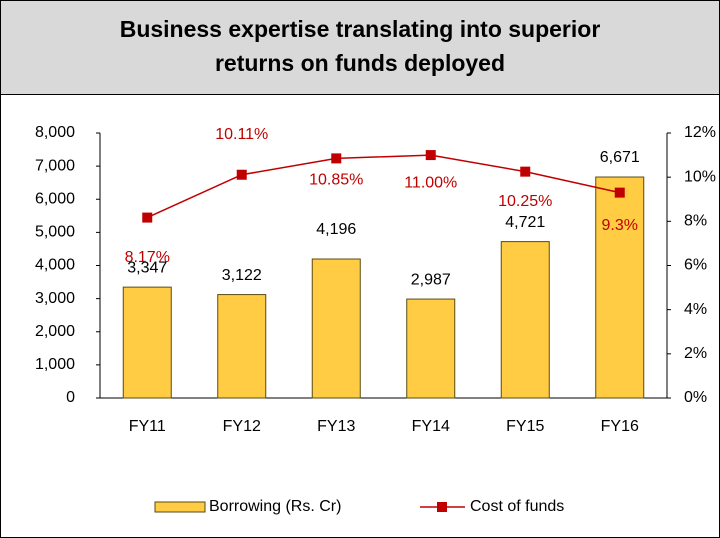 The image size is (720, 538). Describe the element at coordinates (525, 201) in the screenshot. I see `line-label: 10.25%` at that location.